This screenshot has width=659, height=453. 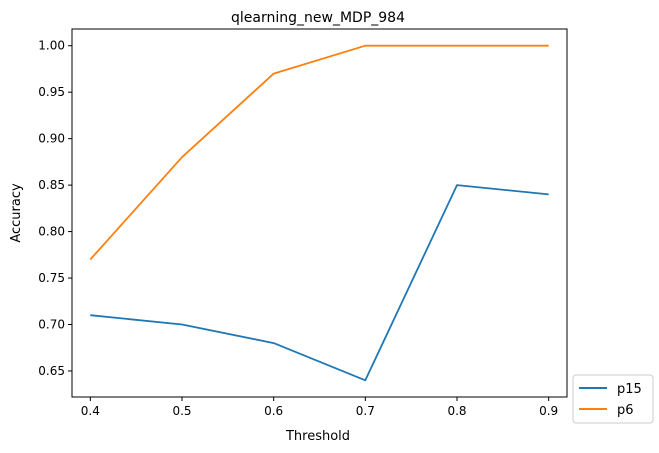 What do you see at coordinates (51, 46) in the screenshot?
I see `y-tick-label: 1.00` at bounding box center [51, 46].